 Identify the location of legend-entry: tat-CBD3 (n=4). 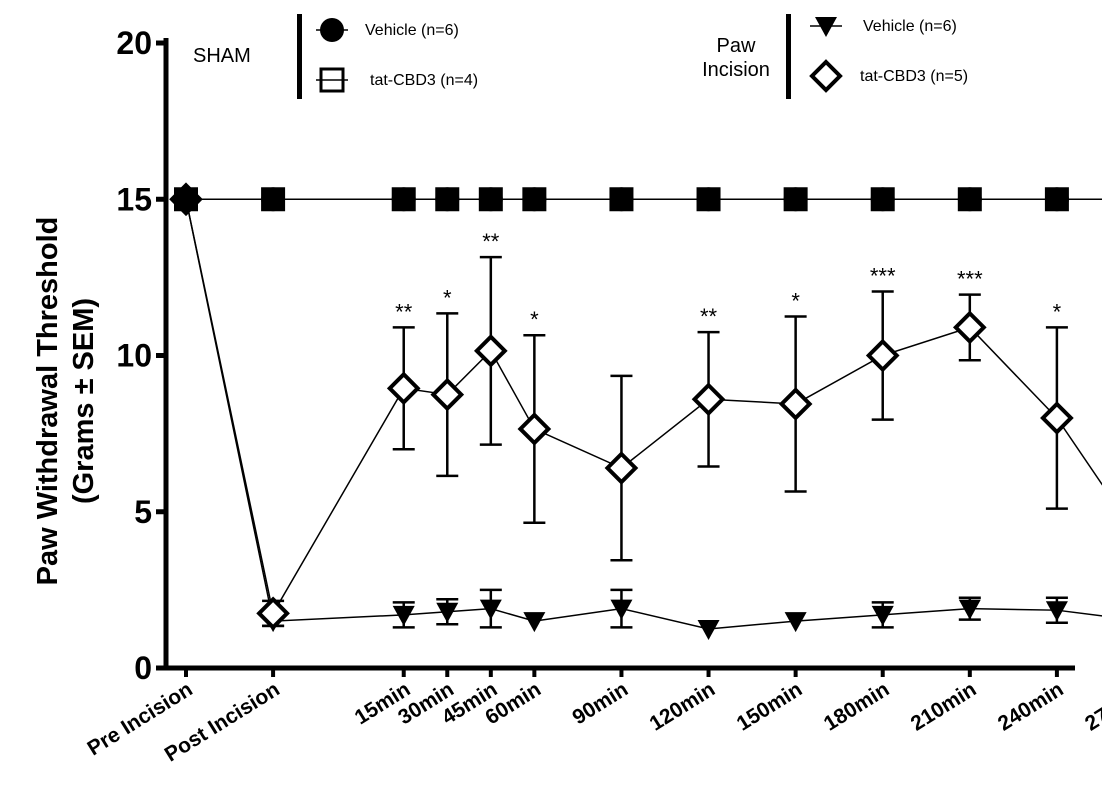
(397, 80).